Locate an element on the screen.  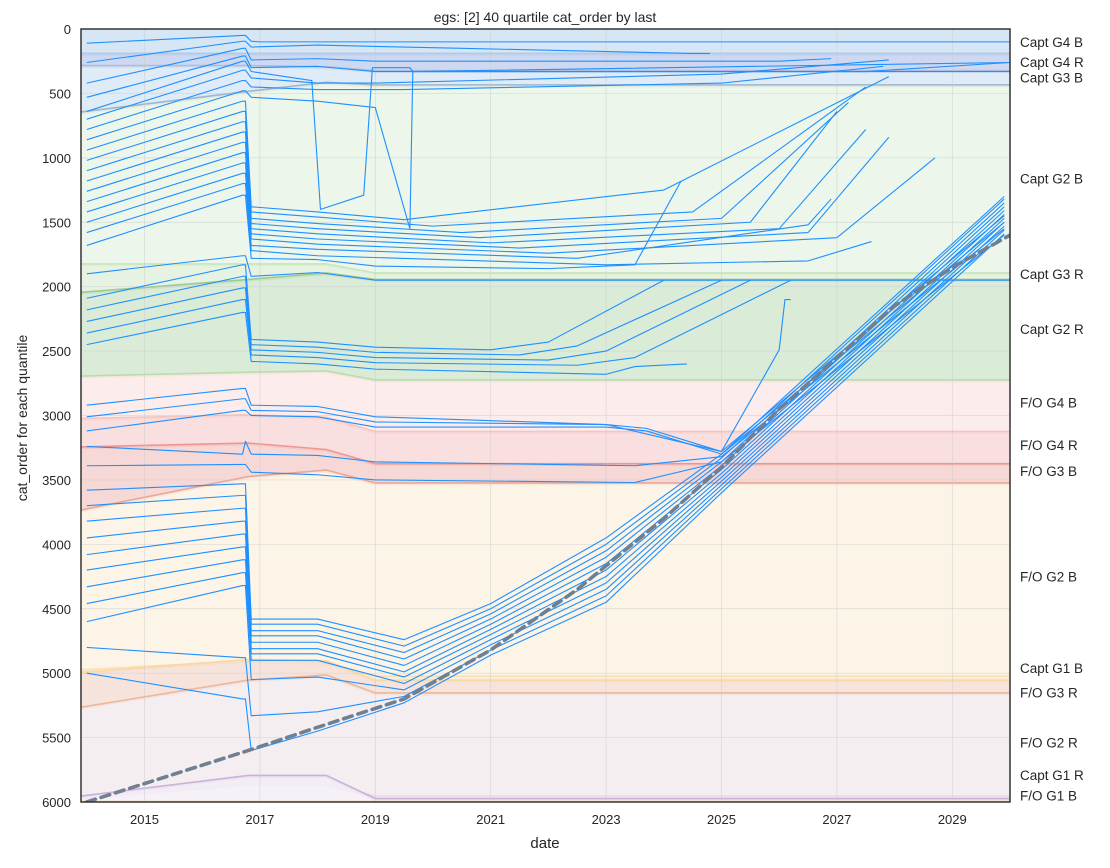
y-tick-label-6: 3000 is located at coordinates (56, 416).